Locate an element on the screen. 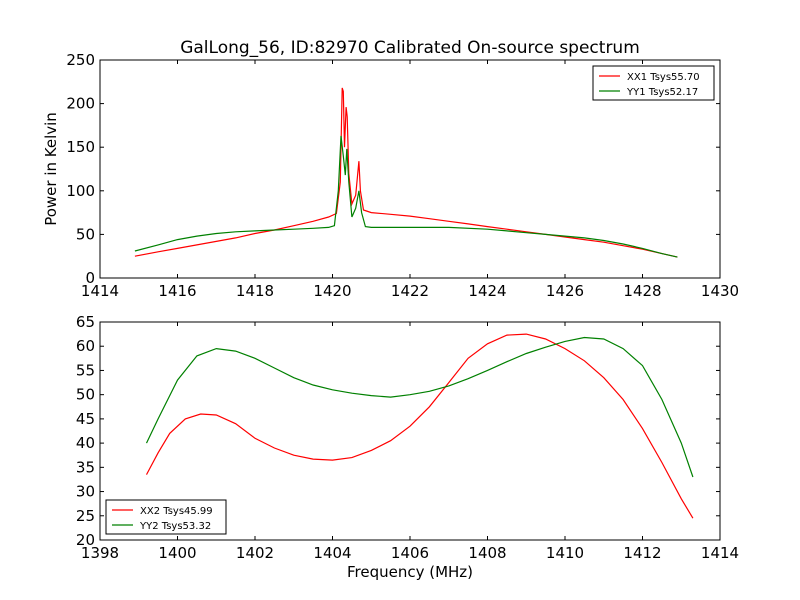 This screenshot has width=800, height=600. x-tick-label: 1420 is located at coordinates (332, 291).